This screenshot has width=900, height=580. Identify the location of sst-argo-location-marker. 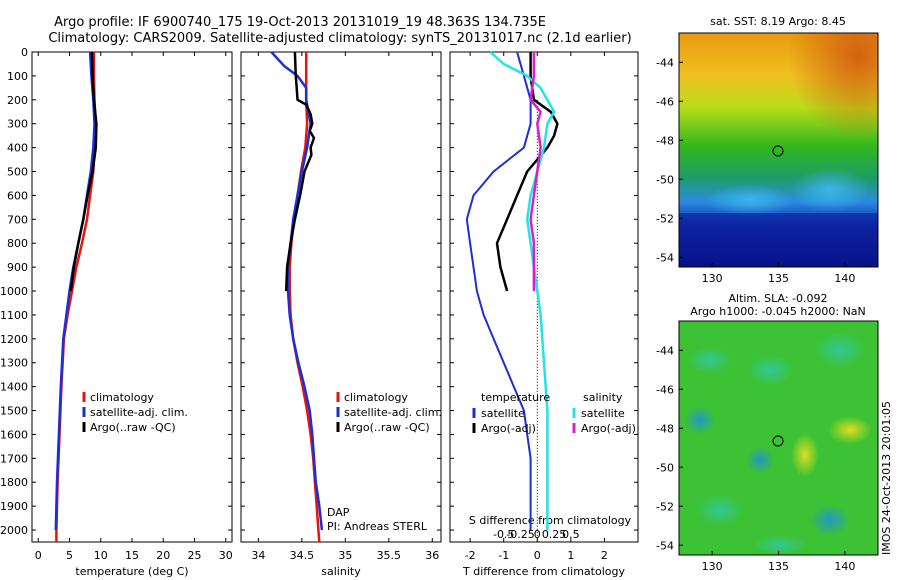
(778, 151).